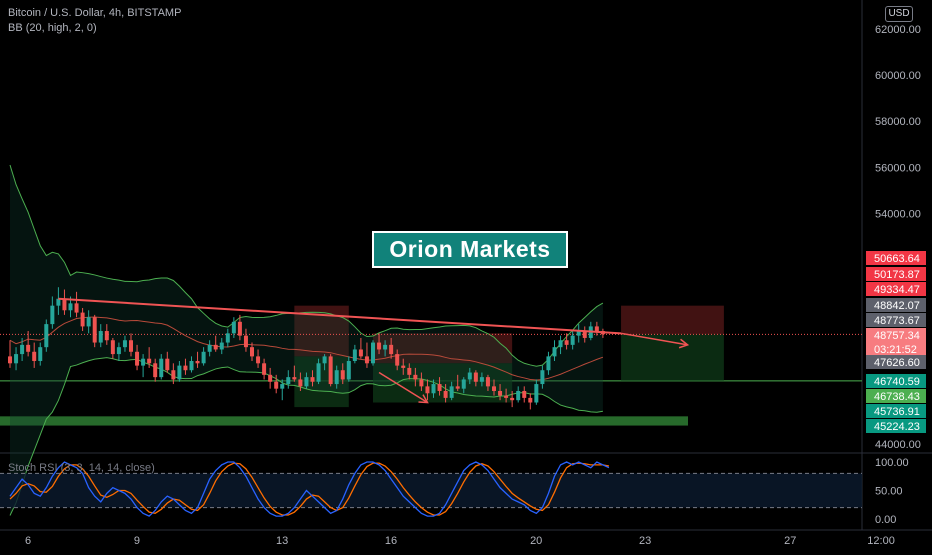 This screenshot has width=932, height=555. I want to click on time-tick-label: 6, so click(28, 541).